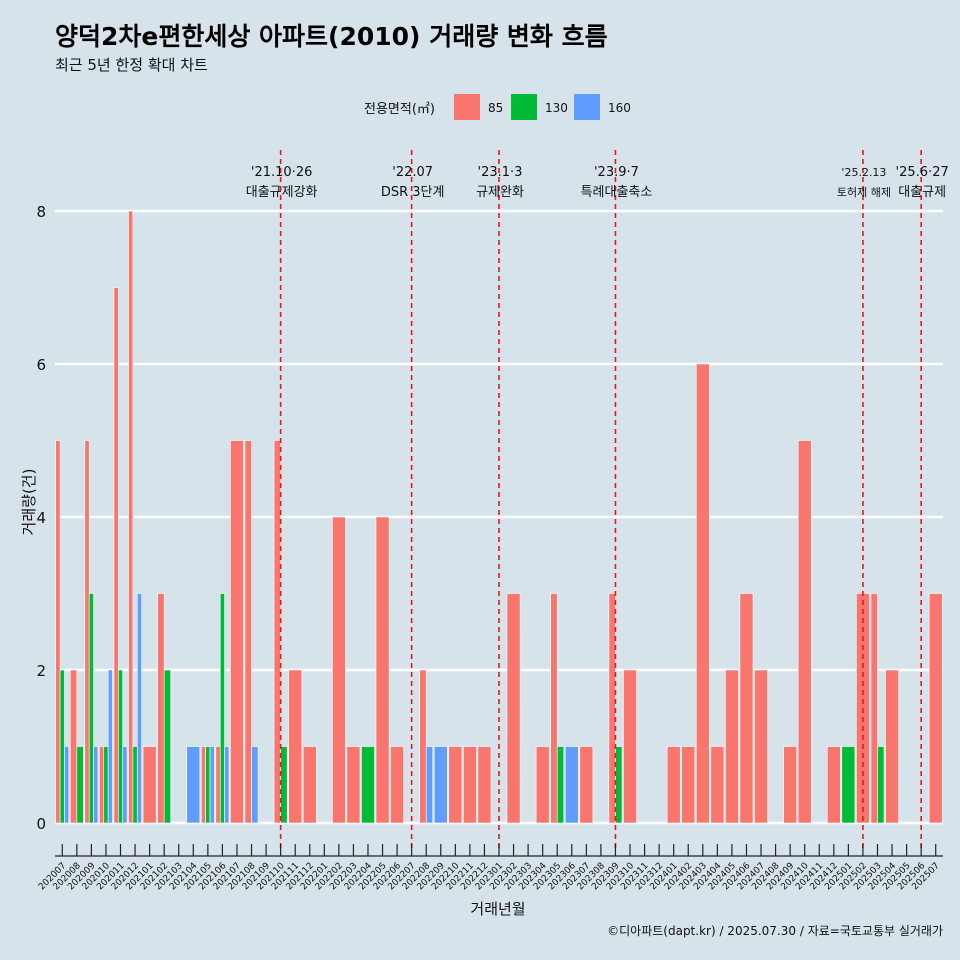 The width and height of the screenshot is (960, 960). What do you see at coordinates (619, 108) in the screenshot?
I see `legend-label-160: 160` at bounding box center [619, 108].